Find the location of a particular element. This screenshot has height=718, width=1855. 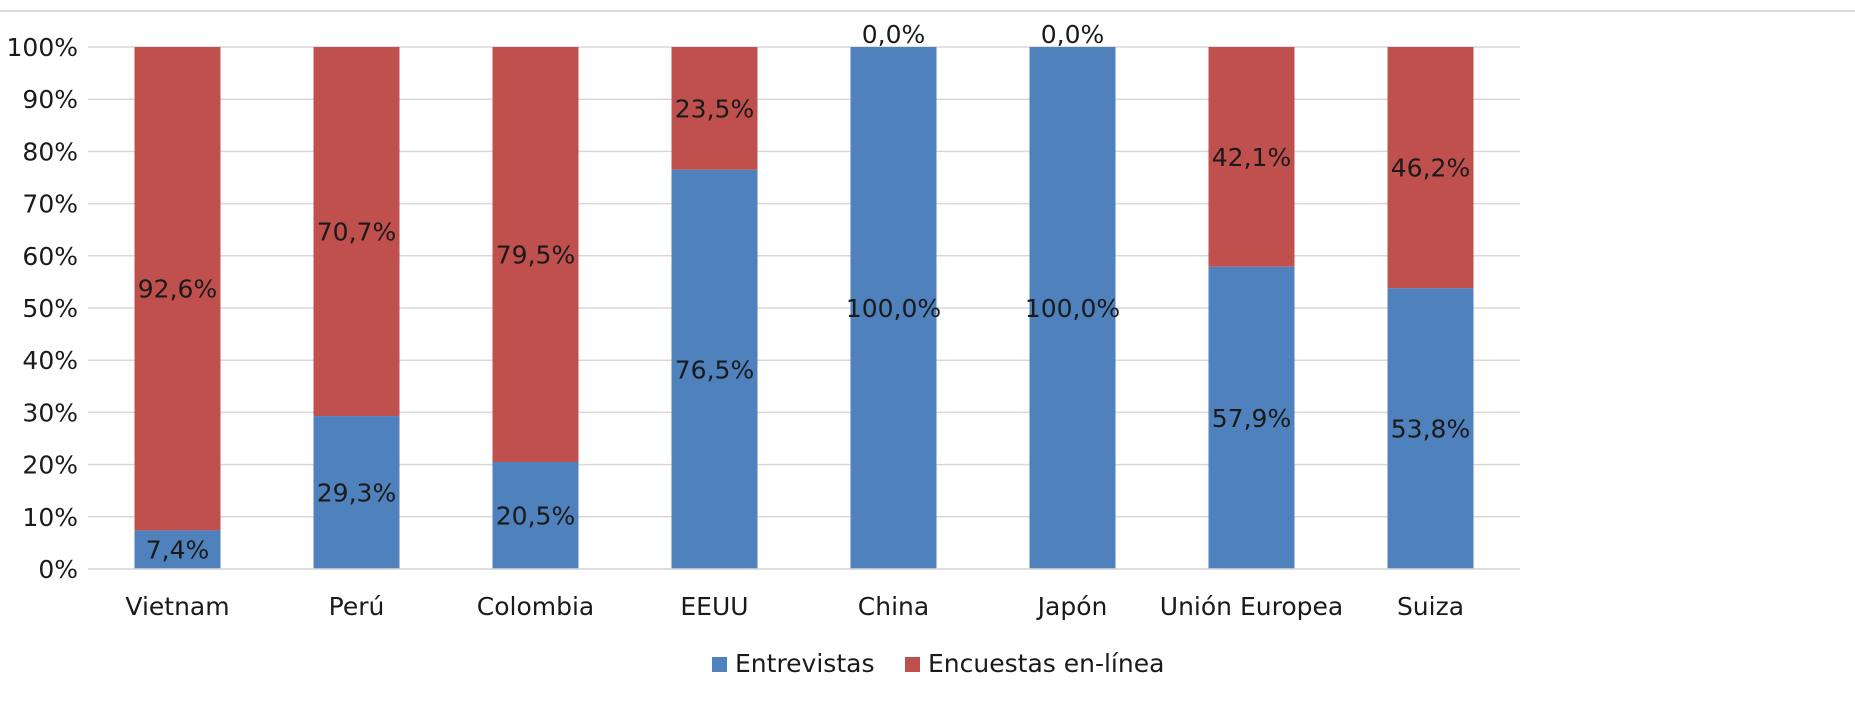

legend: Entrevistas Encuestas en-línea is located at coordinates (938, 663).